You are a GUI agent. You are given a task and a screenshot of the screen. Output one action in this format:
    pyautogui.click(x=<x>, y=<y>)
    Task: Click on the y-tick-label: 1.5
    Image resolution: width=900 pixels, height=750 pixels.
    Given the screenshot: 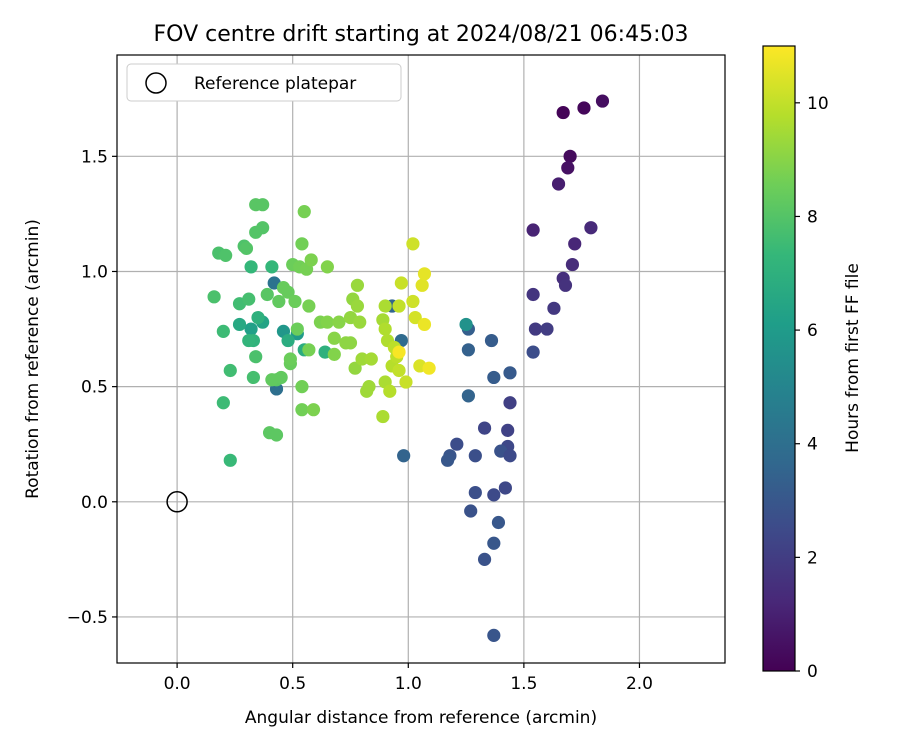 What is the action you would take?
    pyautogui.click(x=94, y=157)
    